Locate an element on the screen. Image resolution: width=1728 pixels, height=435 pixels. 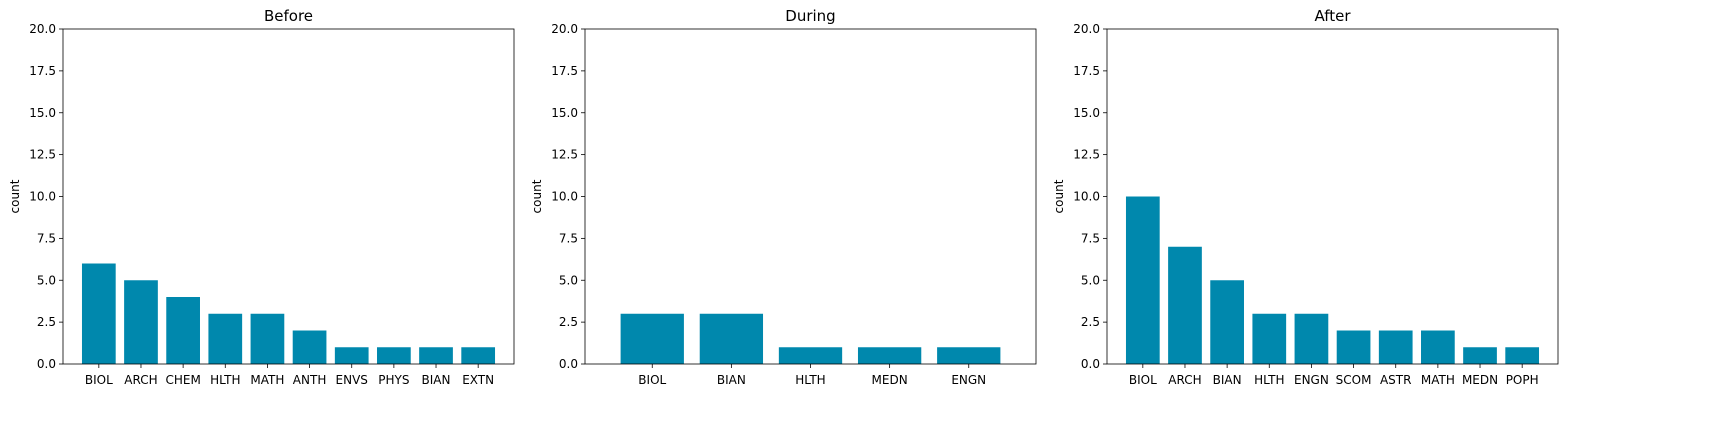
chart-title: During is located at coordinates (810, 16).